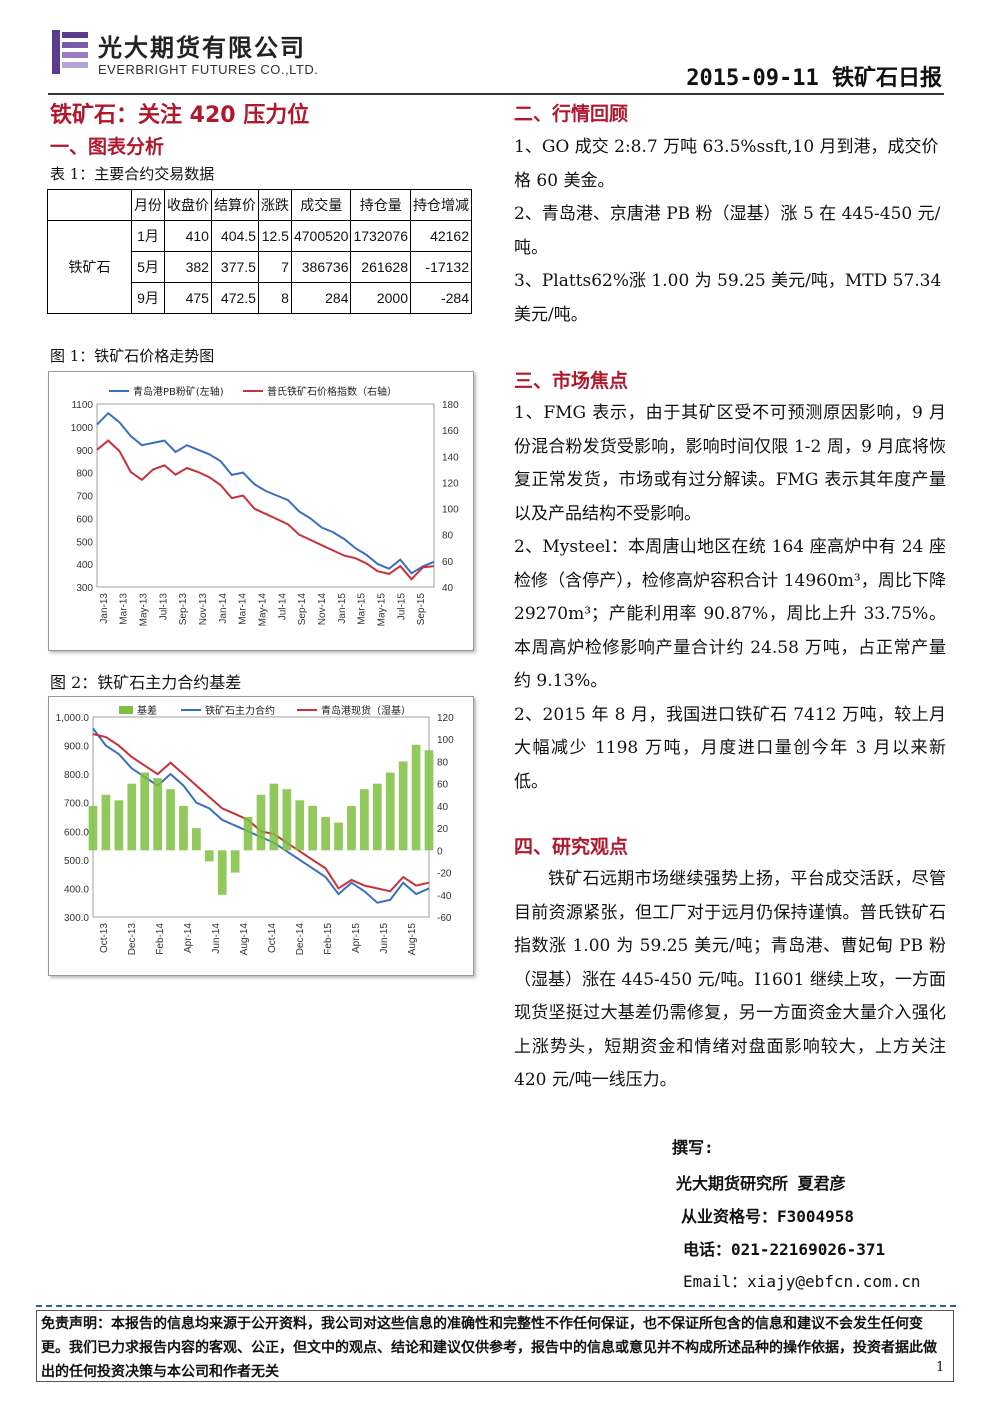 The height and width of the screenshot is (1403, 992). What do you see at coordinates (234, 236) in the screenshot?
I see `table-cell: 404.5` at bounding box center [234, 236].